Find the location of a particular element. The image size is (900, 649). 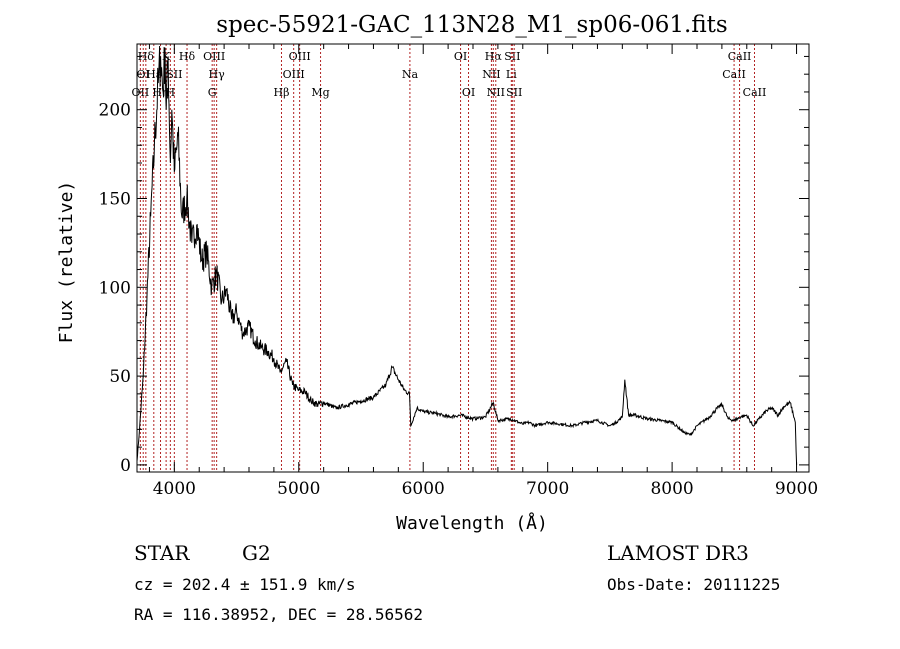

line-label-CaII-b: CaII is located at coordinates (740, 56).